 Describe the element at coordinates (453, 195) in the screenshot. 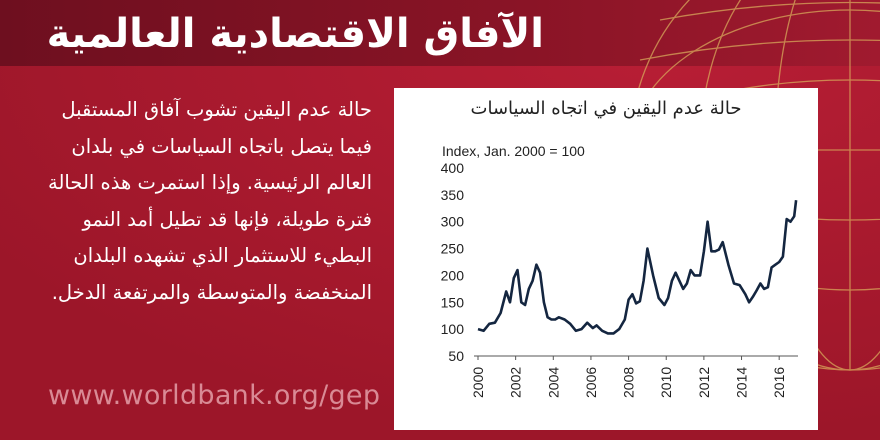

I see `y-tick-label: 350` at that location.